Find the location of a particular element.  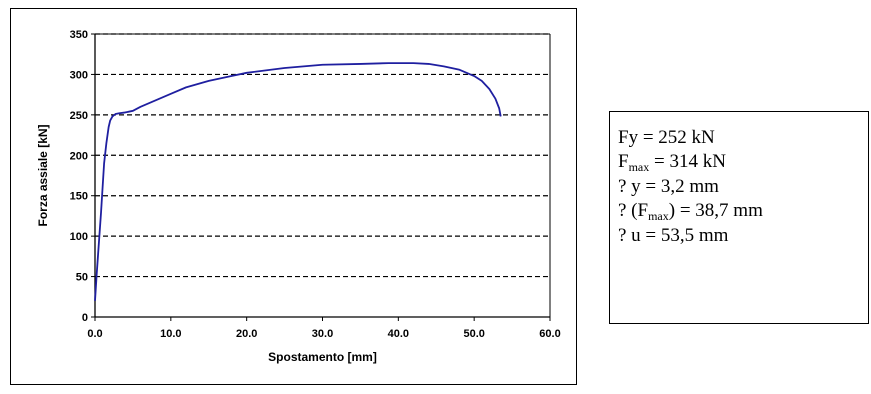

y-tick-label-50: 50 is located at coordinates (82, 278).